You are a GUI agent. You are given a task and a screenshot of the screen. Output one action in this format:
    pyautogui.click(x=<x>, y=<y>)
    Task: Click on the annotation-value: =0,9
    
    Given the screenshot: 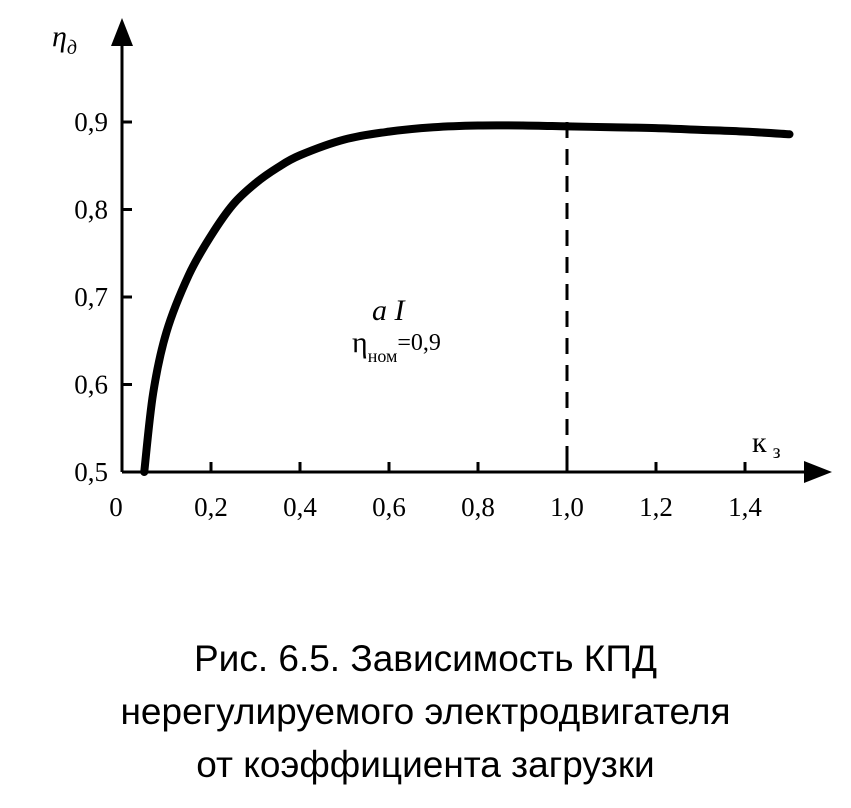 What is the action you would take?
    pyautogui.click(x=419, y=343)
    